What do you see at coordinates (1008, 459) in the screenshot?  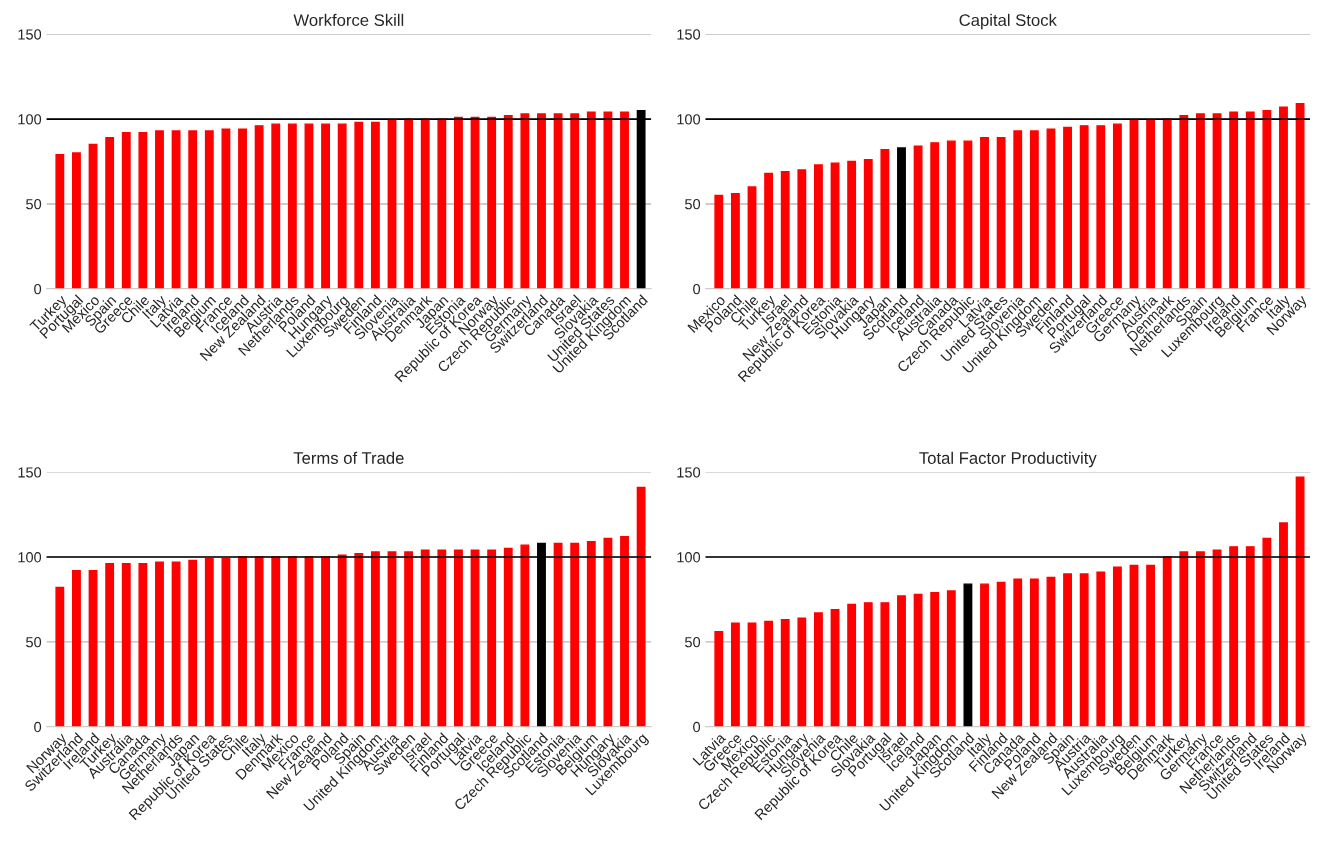 I see `chart-title: Total Factor Productivity` at bounding box center [1008, 459].